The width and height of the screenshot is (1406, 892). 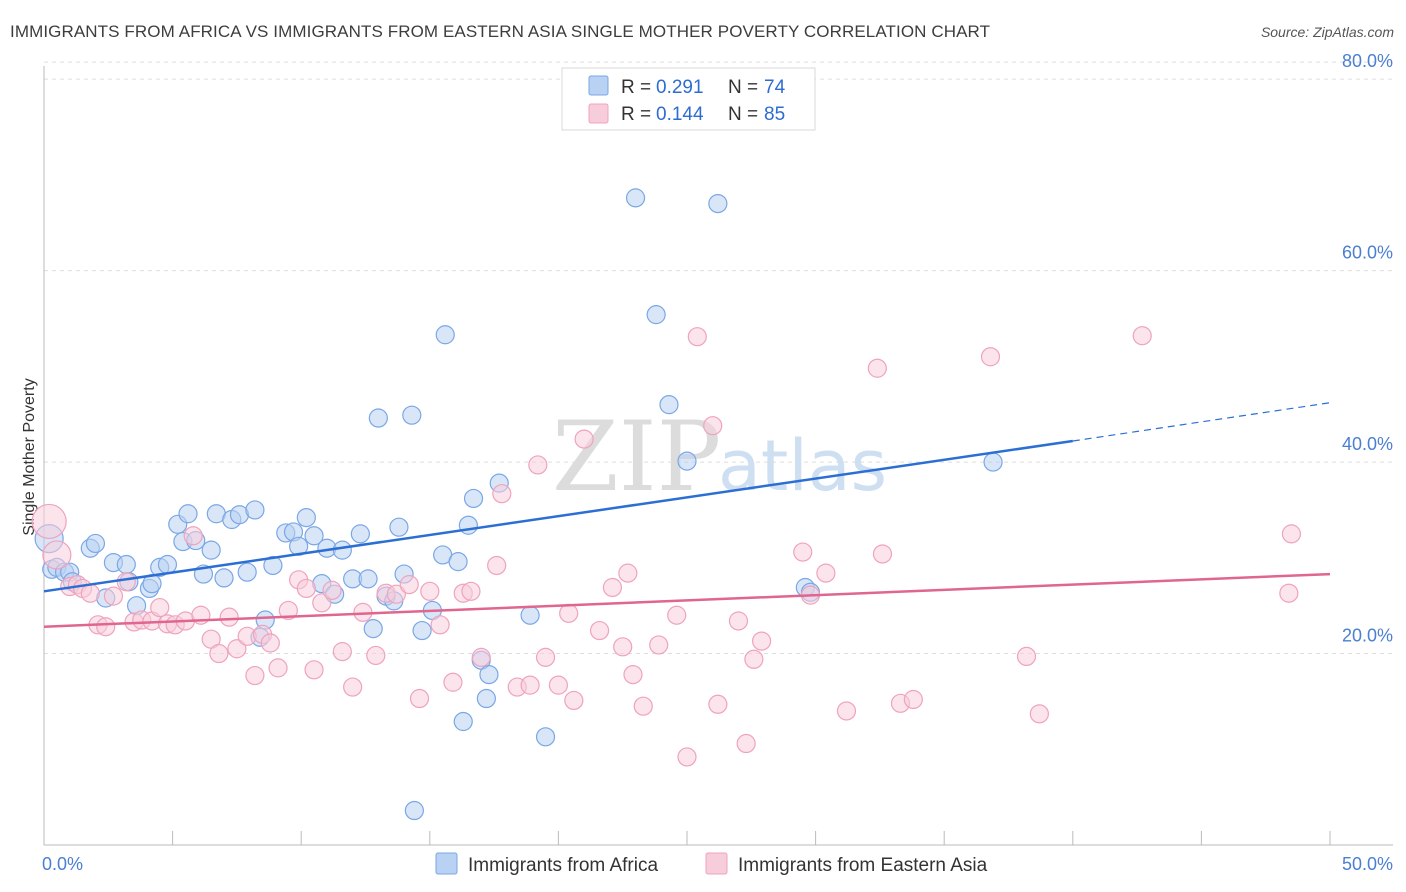 I want to click on y-tick-labels: 20.0% 40.0% 60.0% 80.0%, so click(x=1367, y=348).